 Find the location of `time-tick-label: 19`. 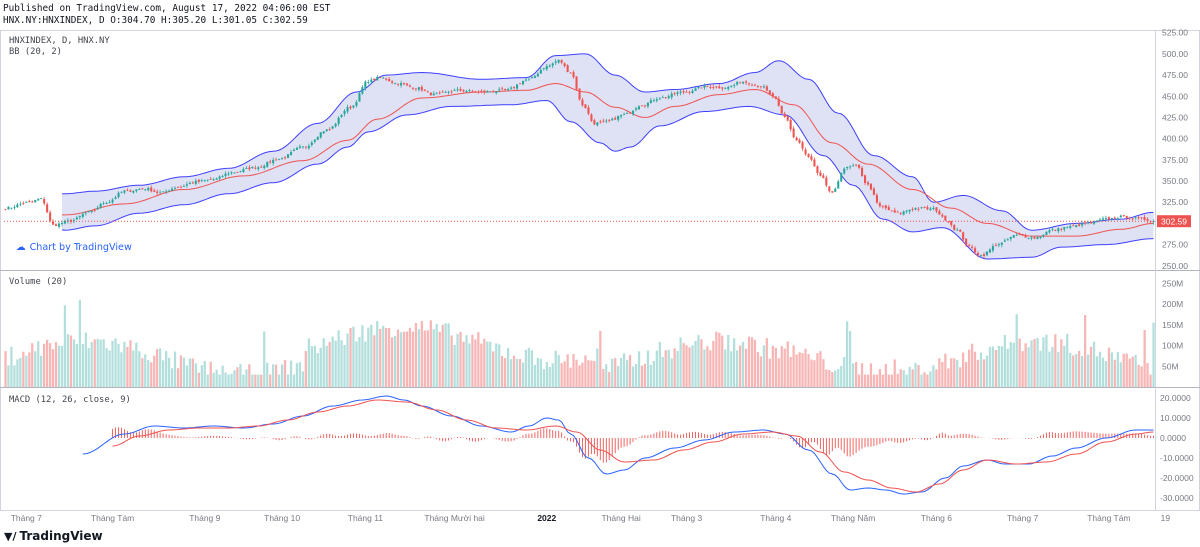

time-tick-label: 19 is located at coordinates (1166, 518).